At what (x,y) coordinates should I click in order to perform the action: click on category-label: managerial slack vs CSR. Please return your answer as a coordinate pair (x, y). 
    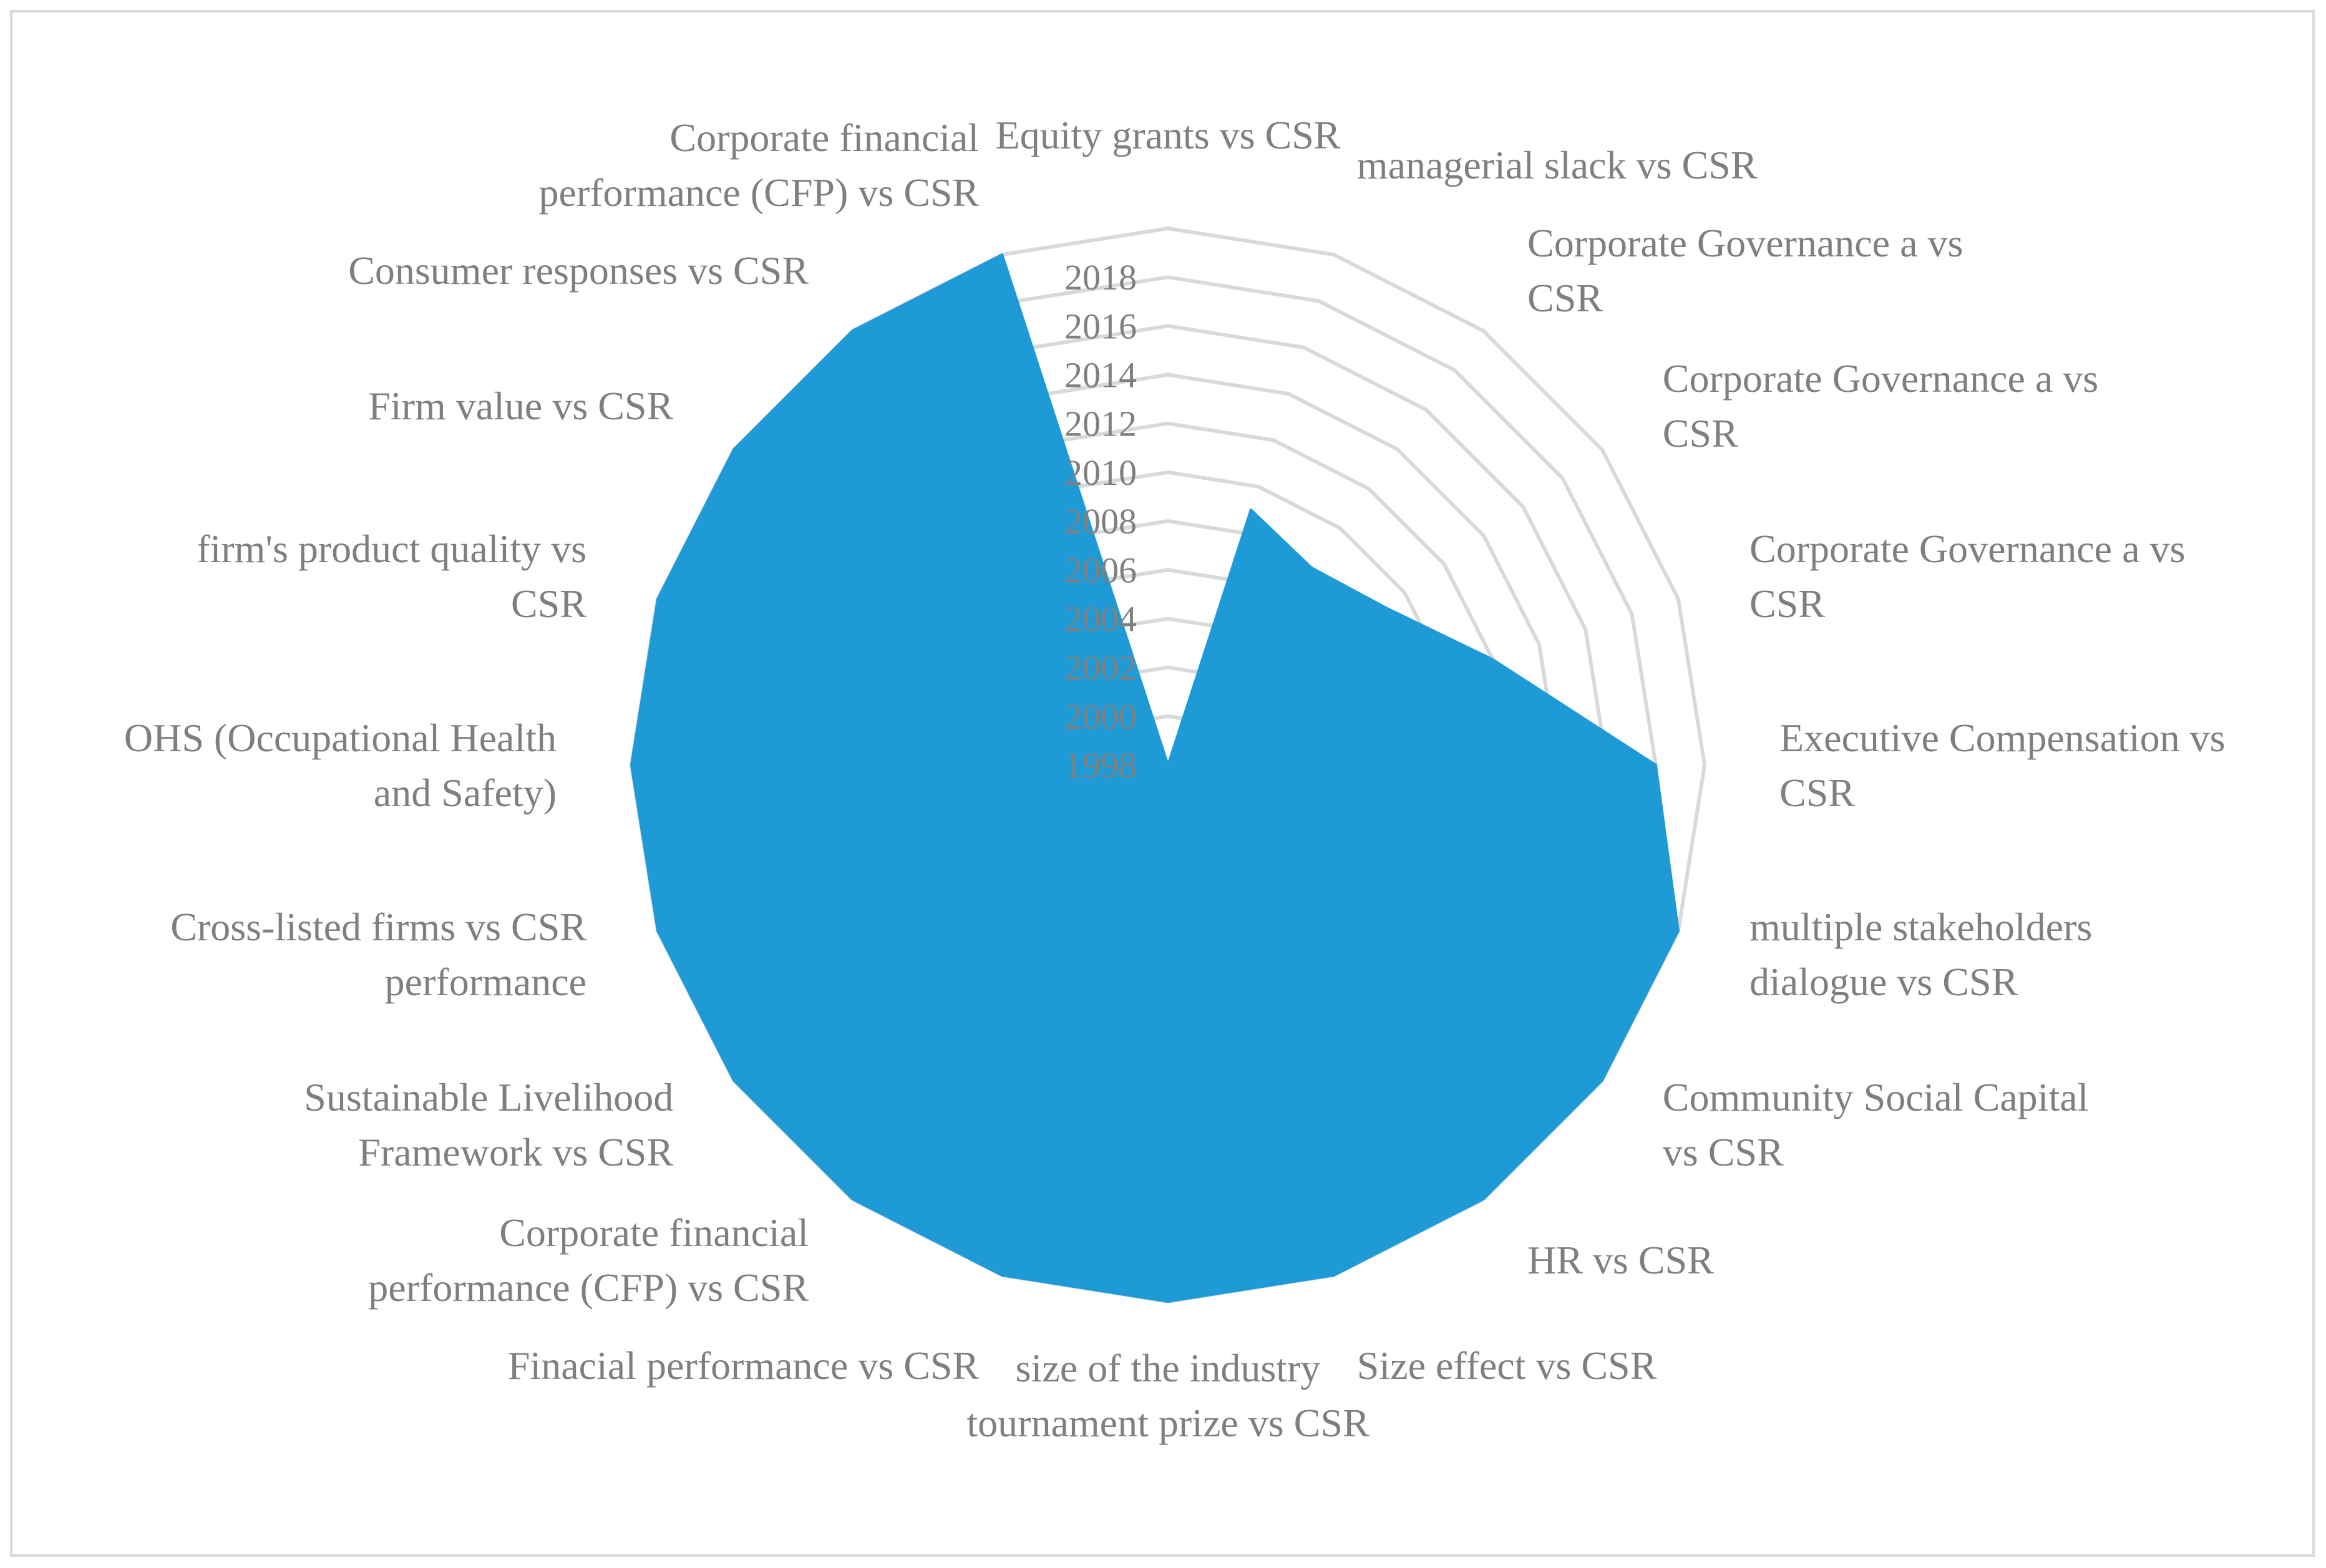
    Looking at the image, I should click on (1558, 165).